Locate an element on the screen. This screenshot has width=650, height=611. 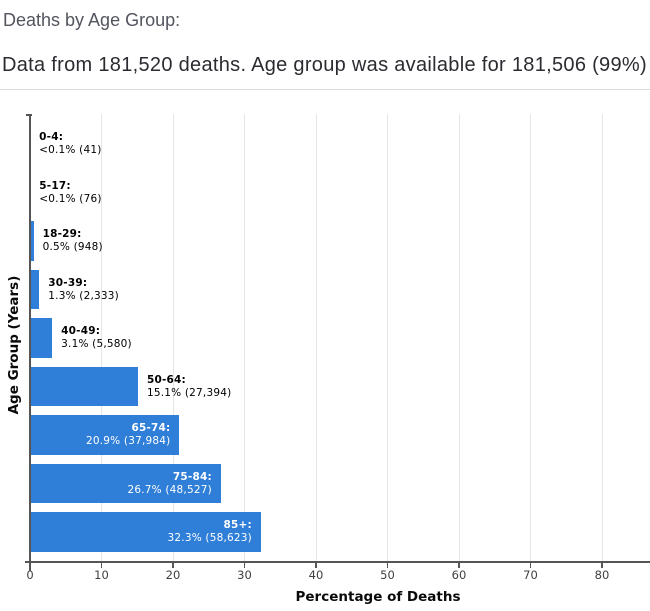
bar-label-name: 0-4: is located at coordinates (51, 137).